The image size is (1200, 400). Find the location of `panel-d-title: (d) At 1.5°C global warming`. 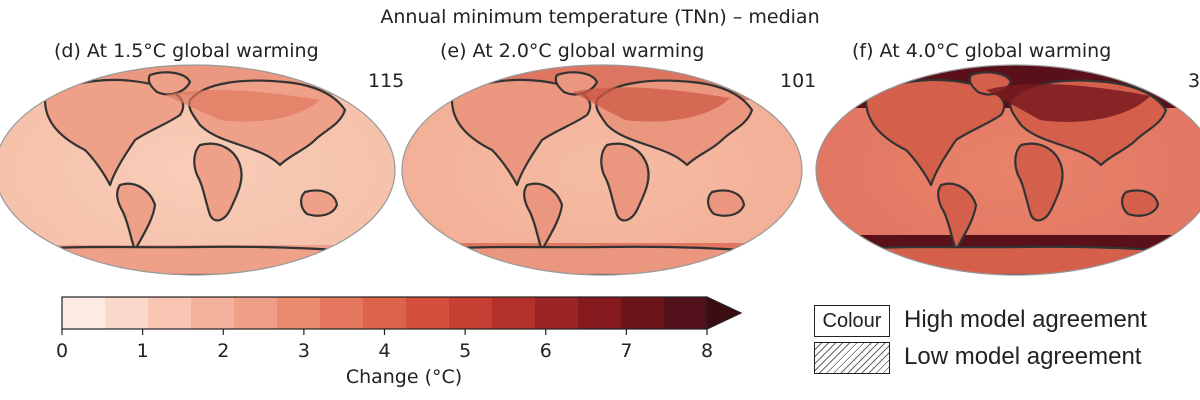

panel-d-title: (d) At 1.5°C global warming is located at coordinates (186, 51).